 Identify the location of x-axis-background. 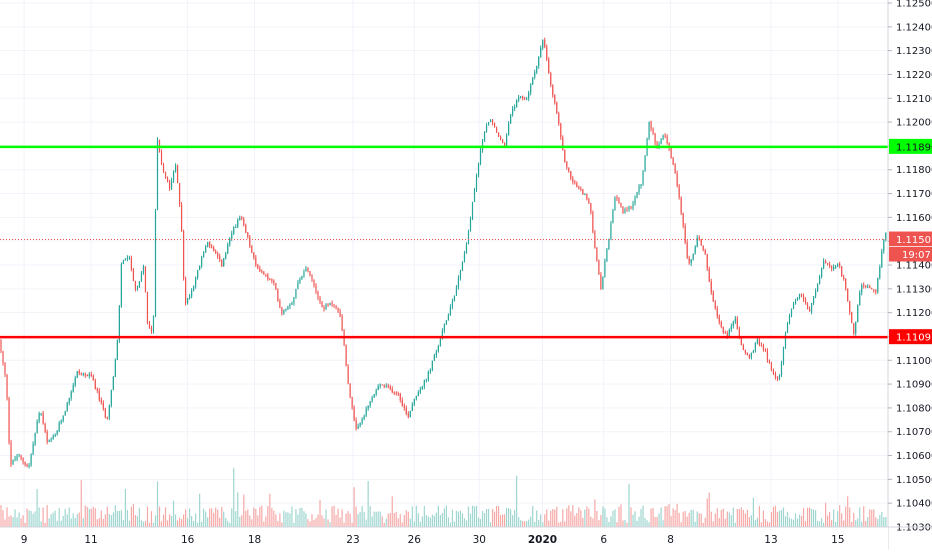
(444, 538).